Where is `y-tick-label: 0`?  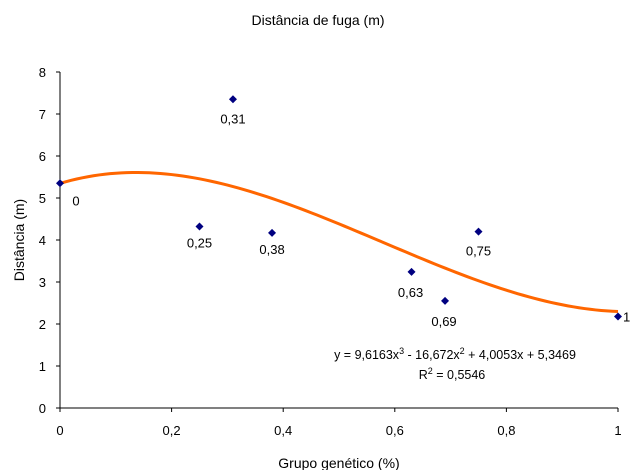 y-tick-label: 0 is located at coordinates (42, 408).